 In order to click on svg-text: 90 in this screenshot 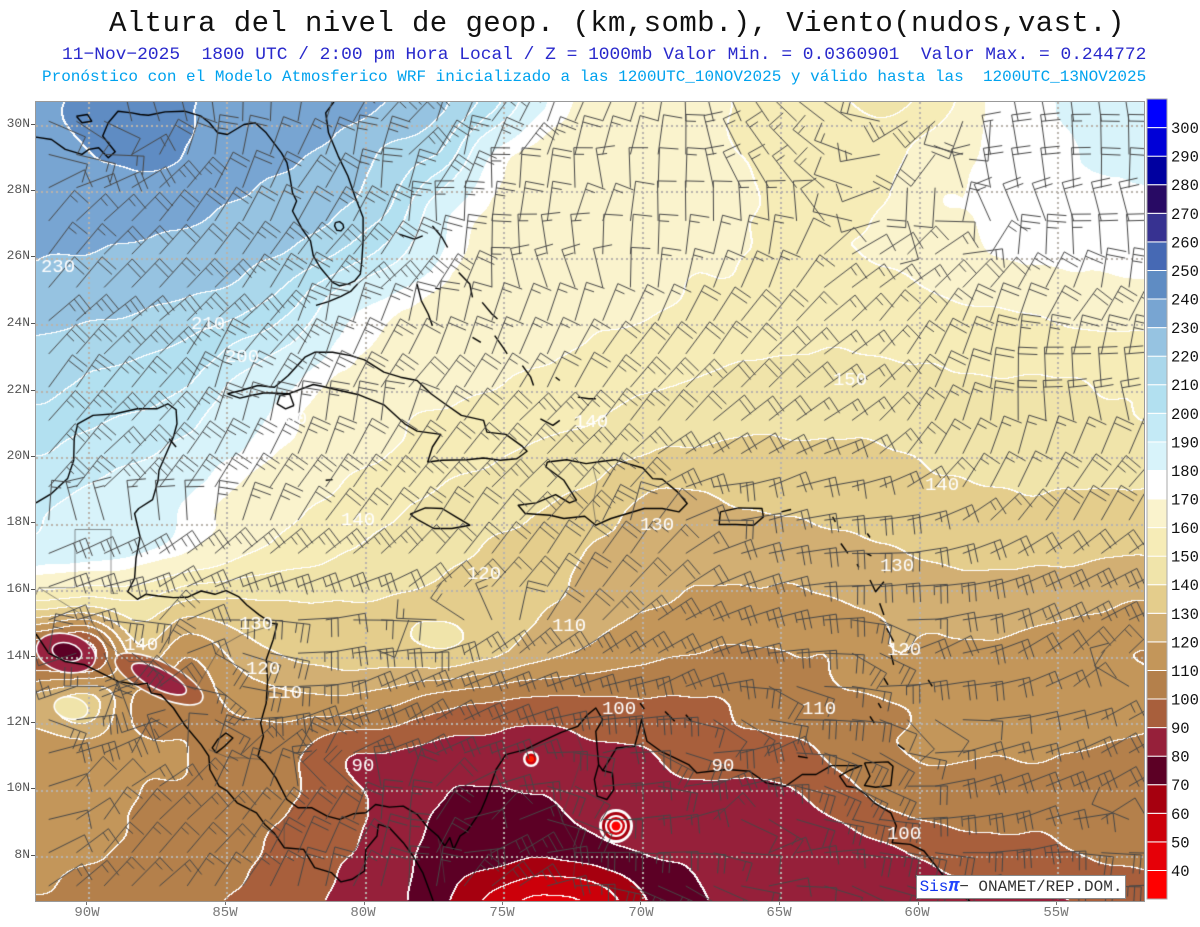, I will do `click(1180, 729)`.